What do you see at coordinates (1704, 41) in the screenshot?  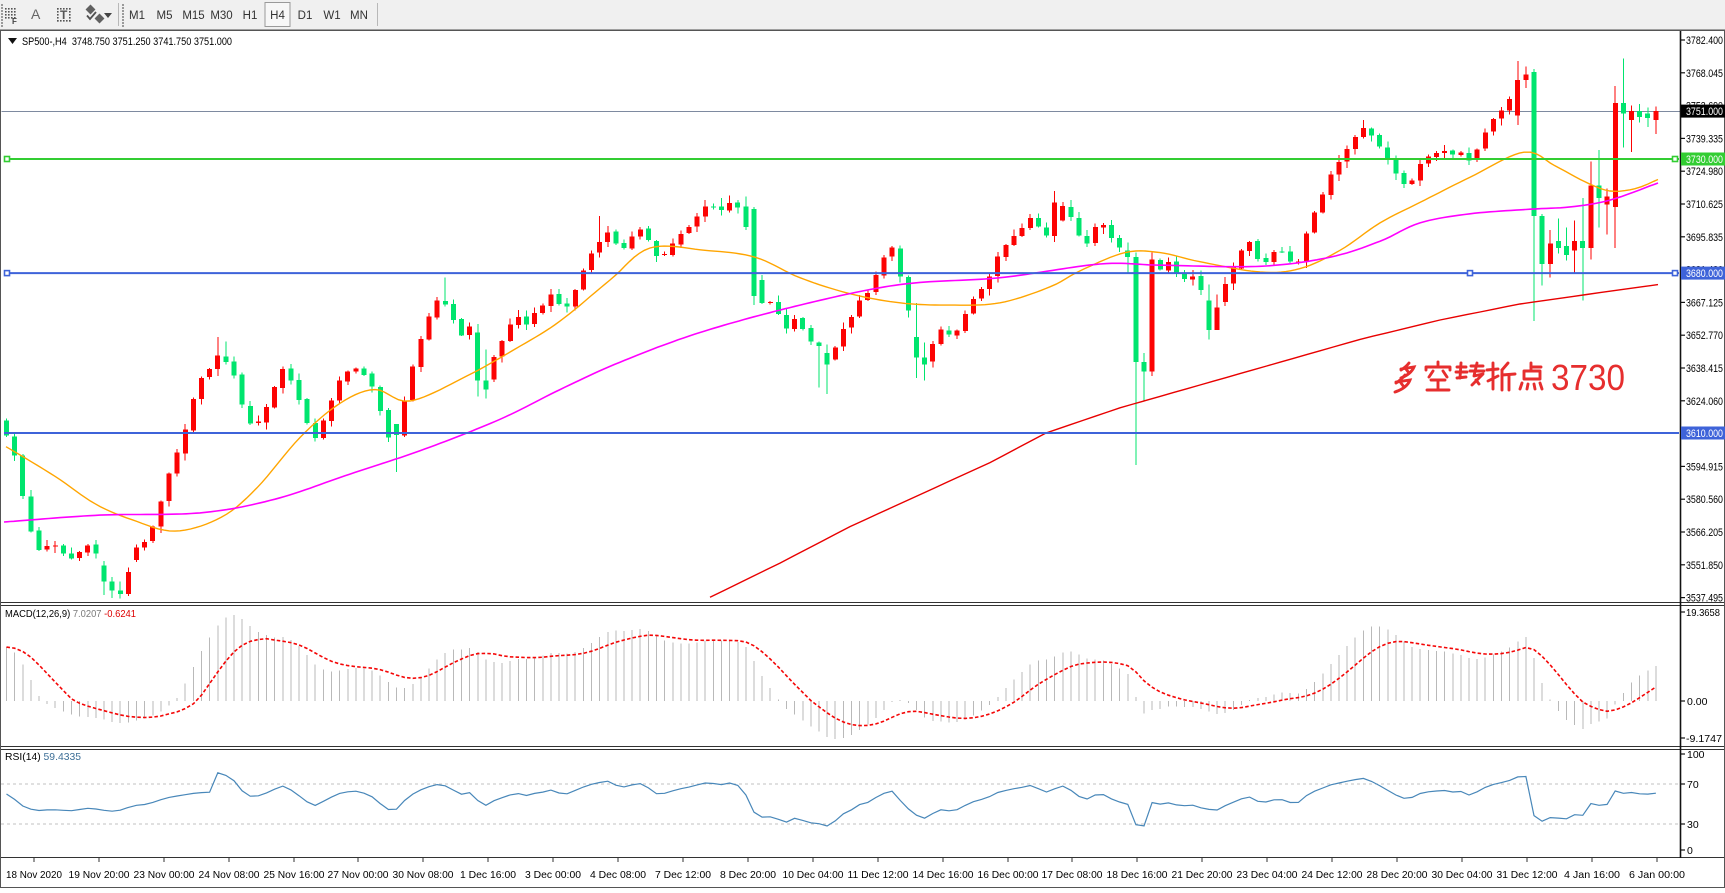 I see `svg-text: 3782.400` at bounding box center [1704, 41].